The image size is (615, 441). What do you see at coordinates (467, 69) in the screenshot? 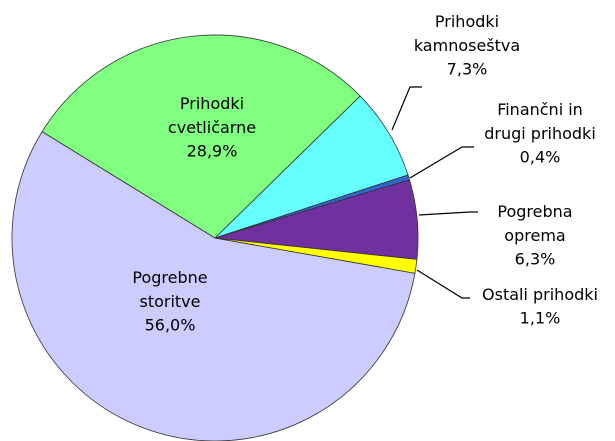
I see `slice-value-label: 7,3%` at bounding box center [467, 69].